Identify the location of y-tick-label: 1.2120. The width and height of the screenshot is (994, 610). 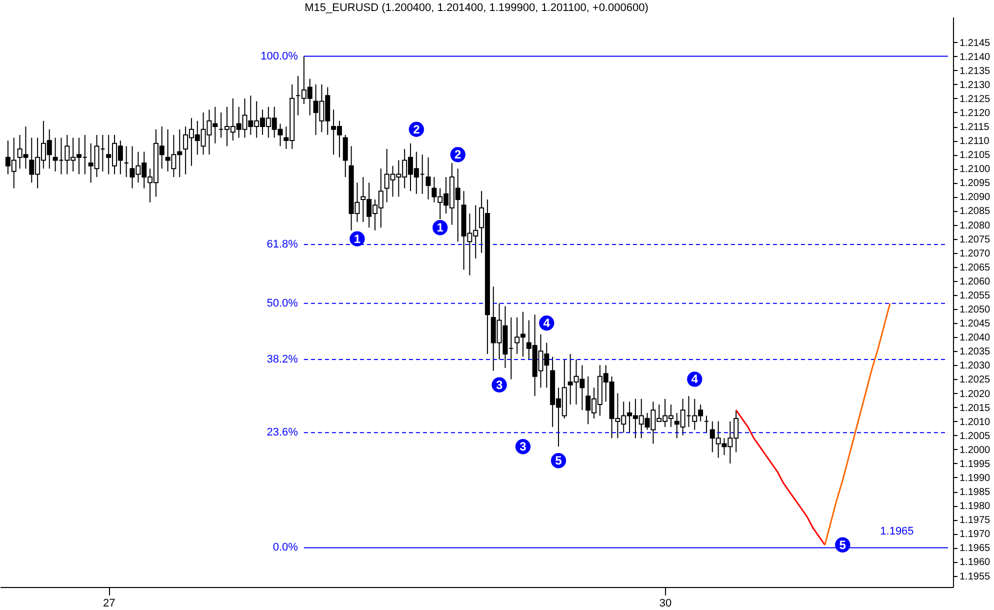
(975, 113).